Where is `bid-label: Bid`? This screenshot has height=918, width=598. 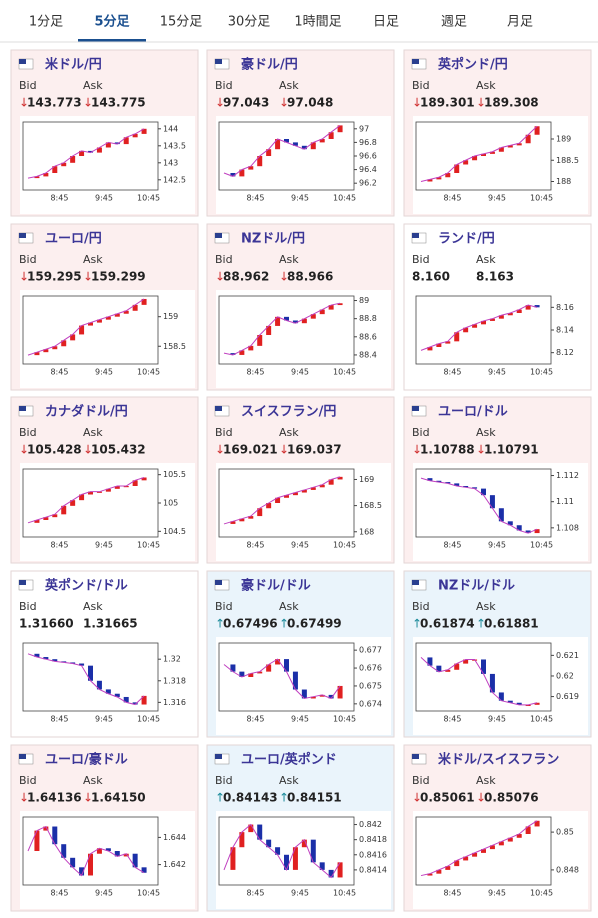 bid-label: Bid is located at coordinates (28, 606).